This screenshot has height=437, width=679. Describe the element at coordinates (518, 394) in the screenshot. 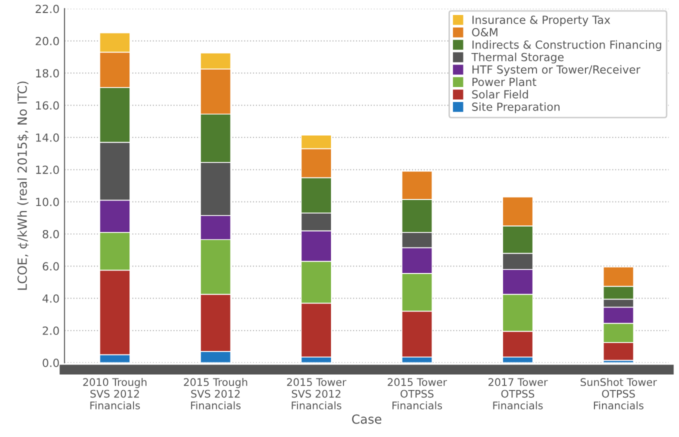

I see `x-tick-label: 2017 Tower OTPSS Financials` at that location.